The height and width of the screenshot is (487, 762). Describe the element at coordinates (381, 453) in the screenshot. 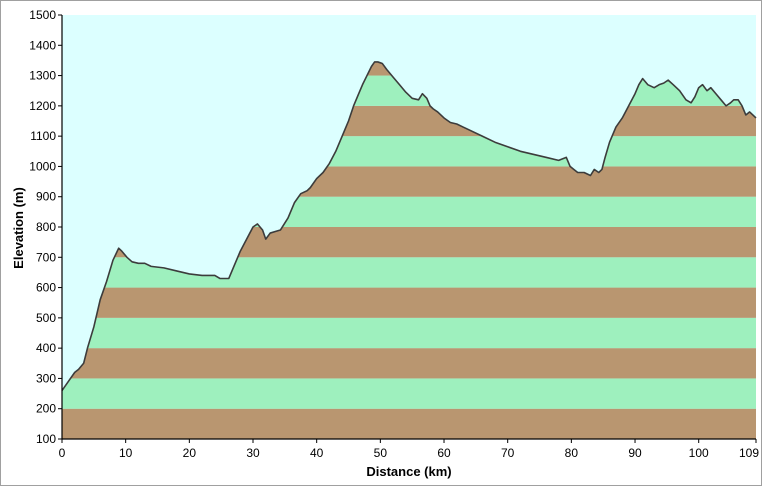

I see `x-tick-label: 50` at that location.